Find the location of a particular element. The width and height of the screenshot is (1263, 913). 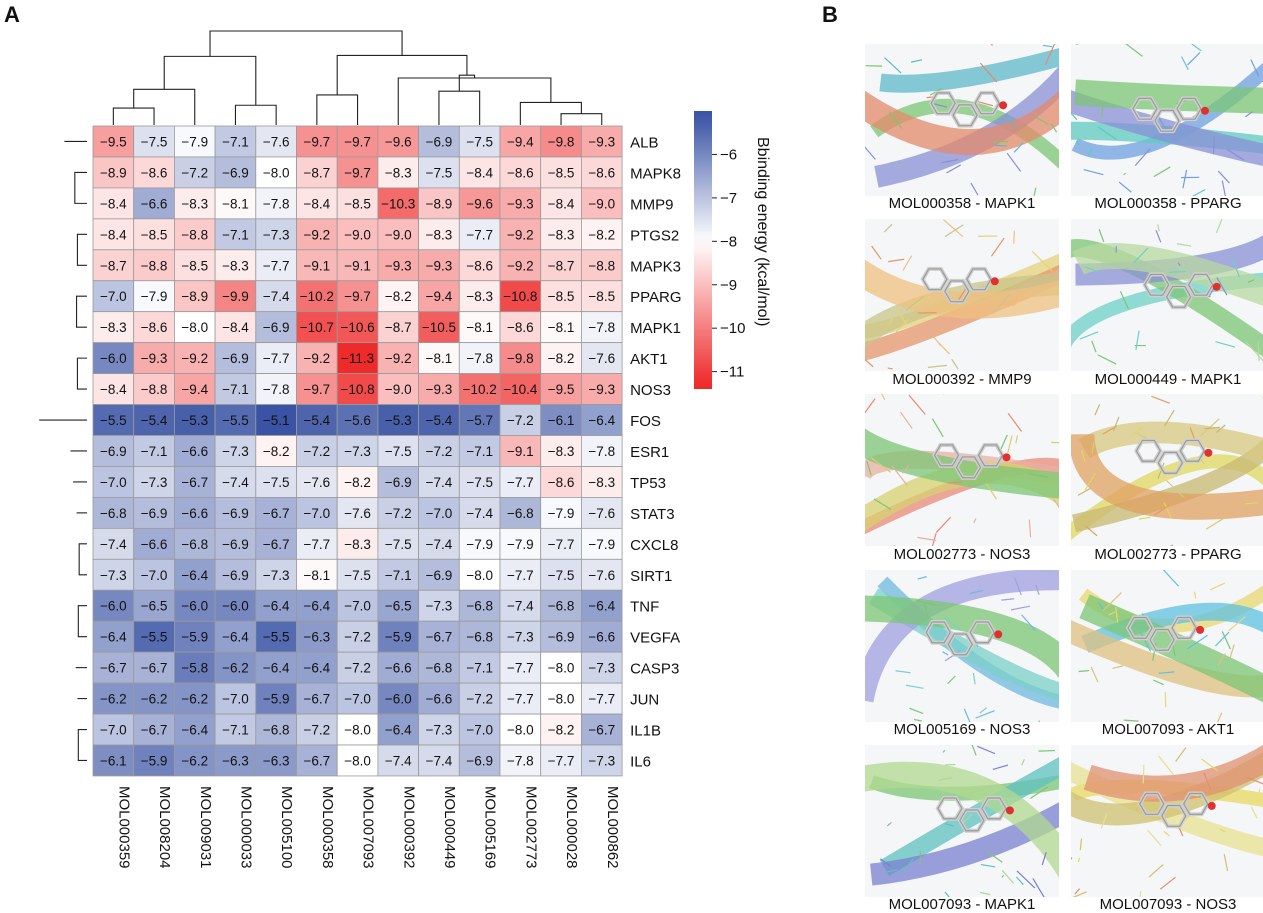

cell-value-label: −6.1 is located at coordinates (561, 420).